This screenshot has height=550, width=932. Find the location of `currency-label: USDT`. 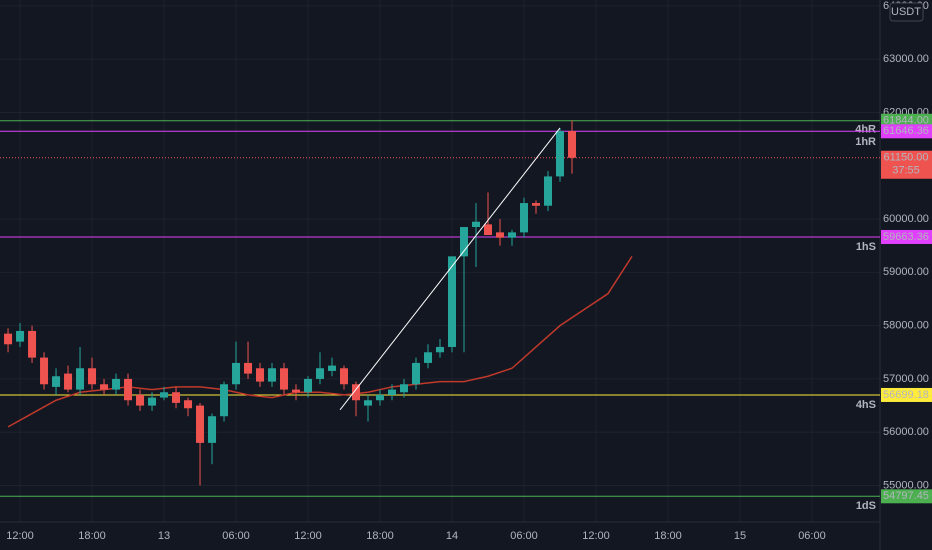

currency-label: USDT is located at coordinates (906, 12).